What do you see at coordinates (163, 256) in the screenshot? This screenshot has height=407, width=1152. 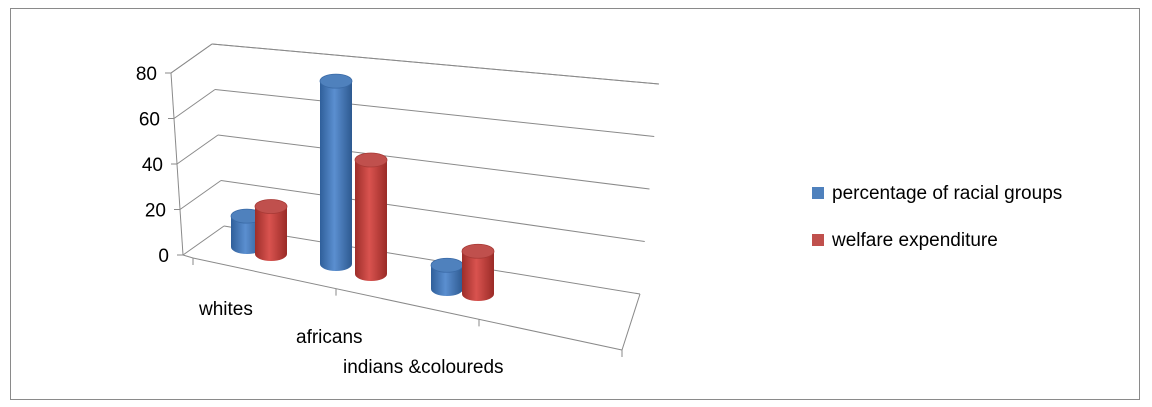 I see `y-tick-label: 0` at bounding box center [163, 256].